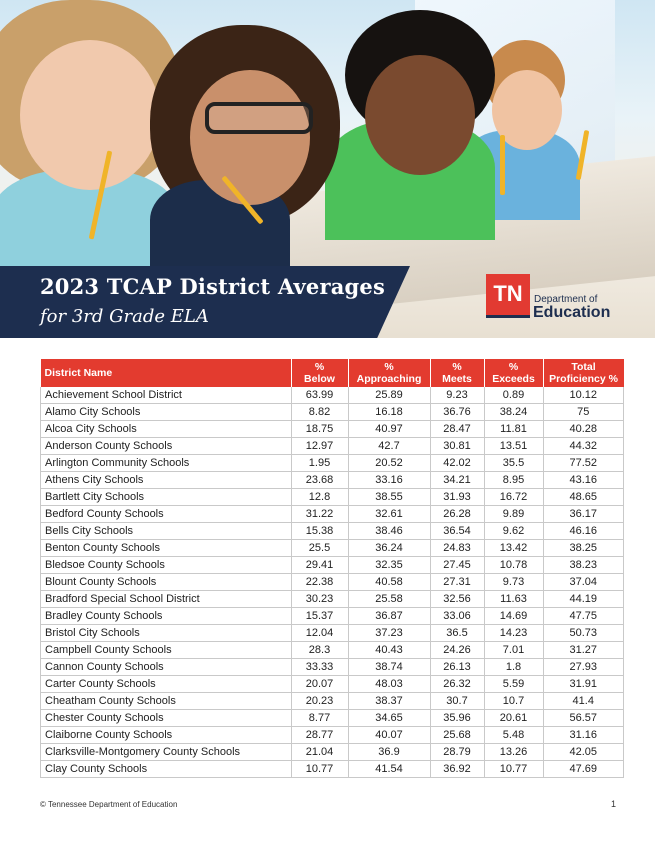 This screenshot has width=655, height=846. I want to click on exceeds-cell: 16.72, so click(514, 497).